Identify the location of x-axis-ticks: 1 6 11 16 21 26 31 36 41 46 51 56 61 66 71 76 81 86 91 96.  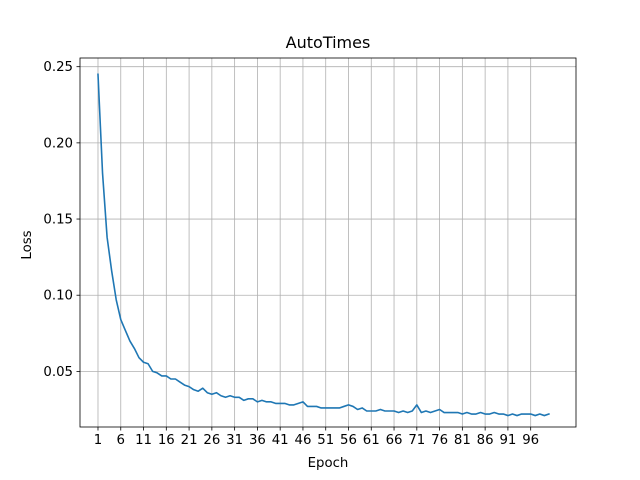
(316, 437).